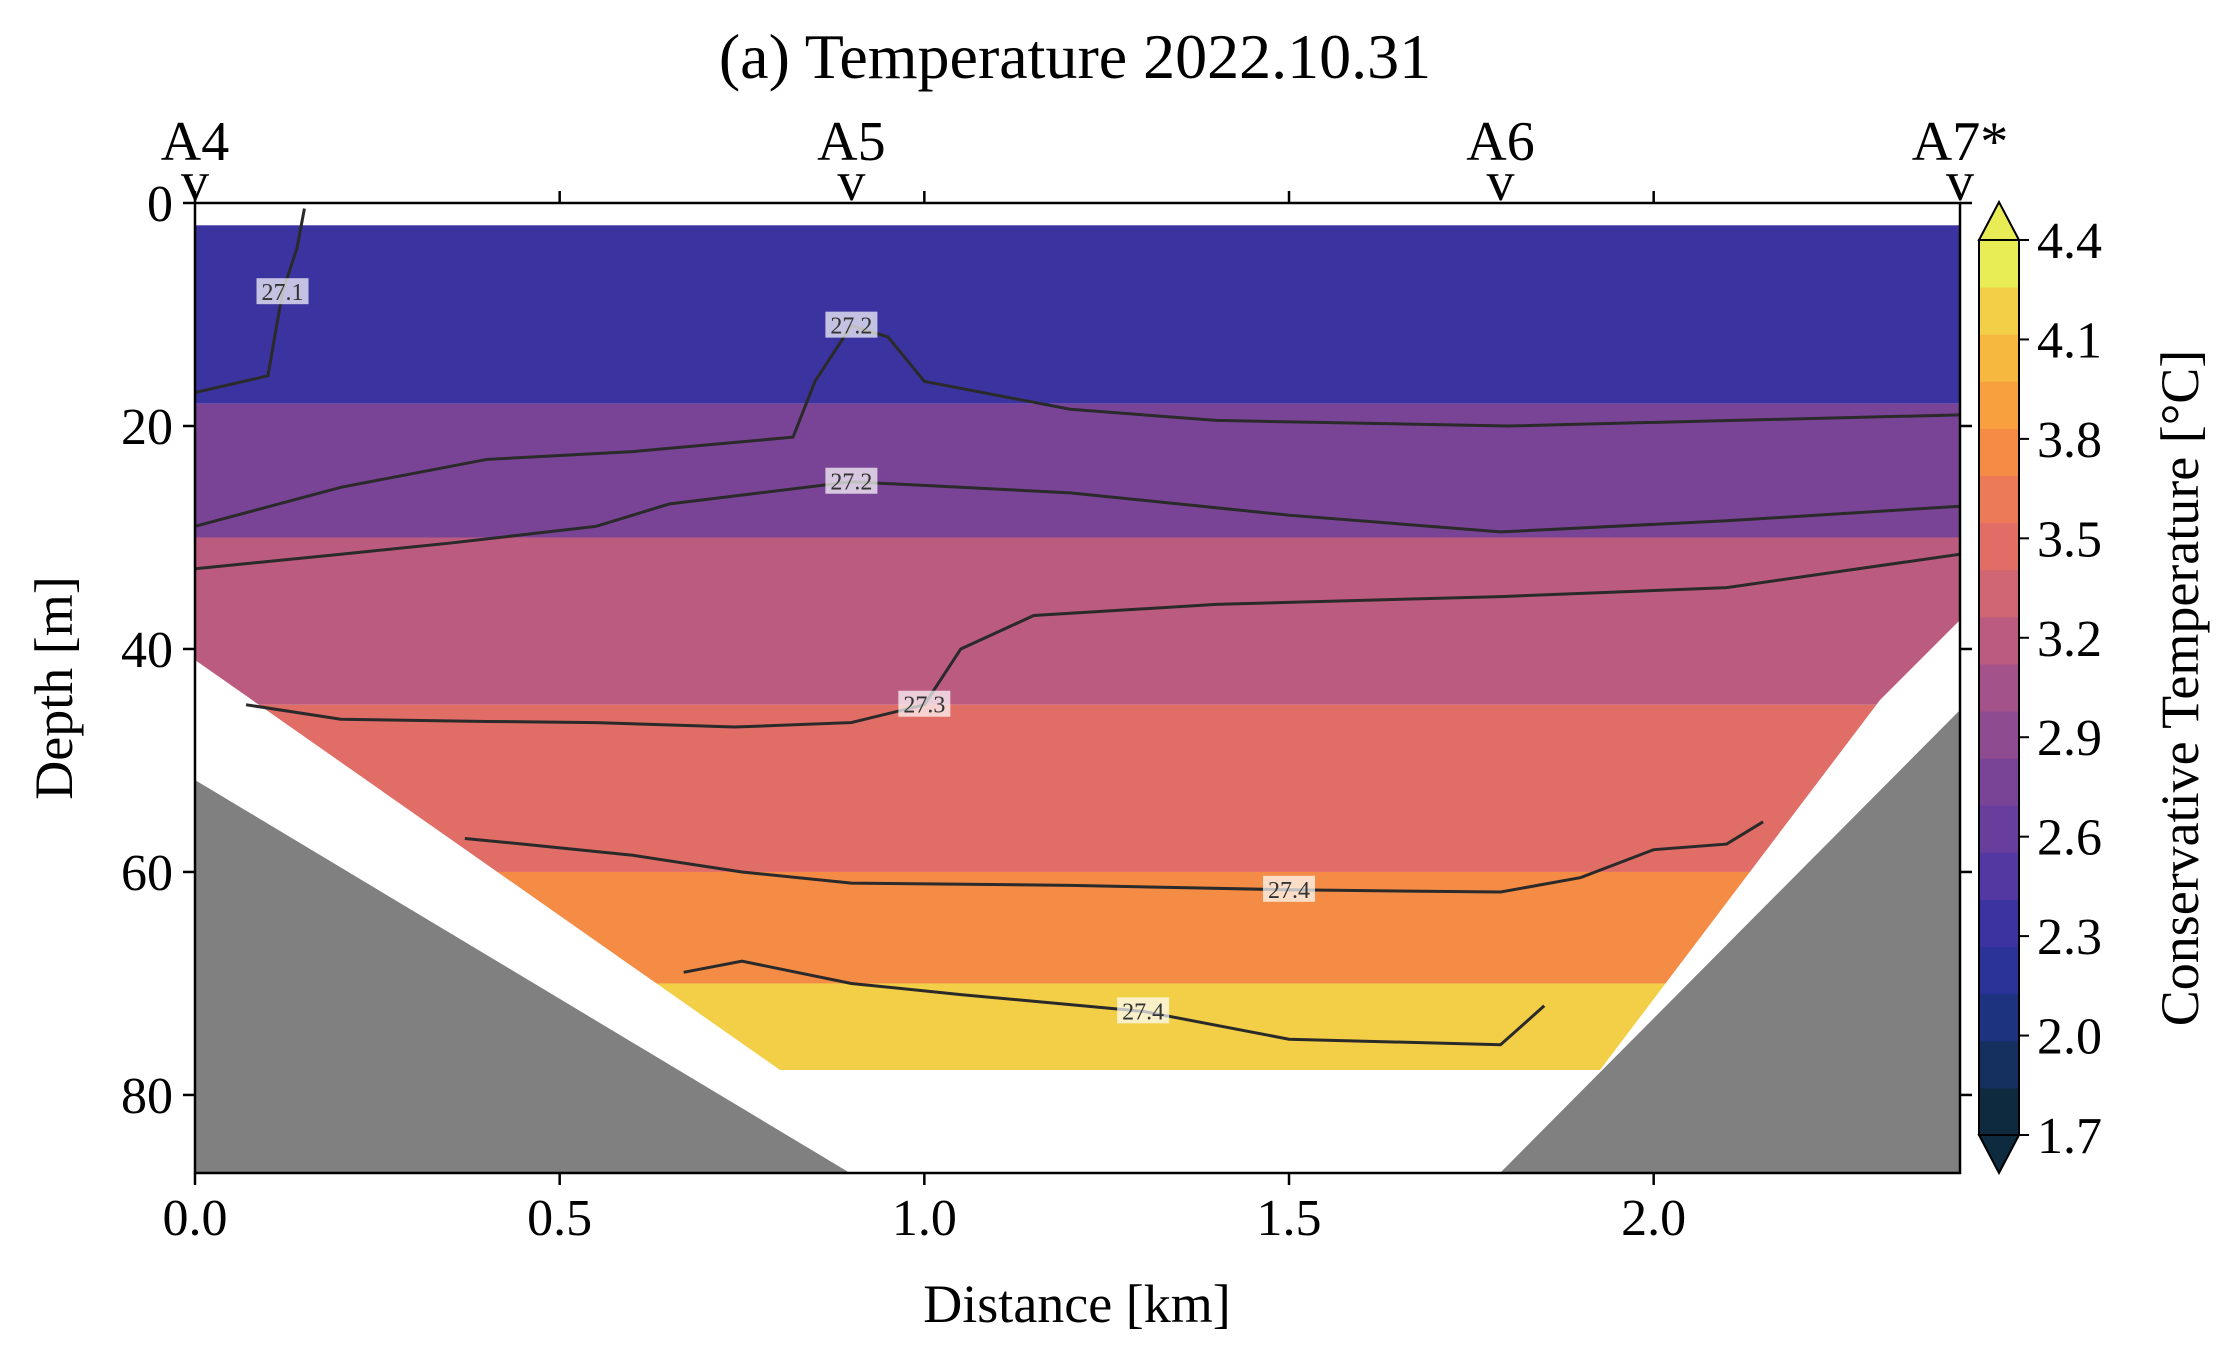  What do you see at coordinates (924, 1218) in the screenshot?
I see `x-tick-label: 1.0` at bounding box center [924, 1218].